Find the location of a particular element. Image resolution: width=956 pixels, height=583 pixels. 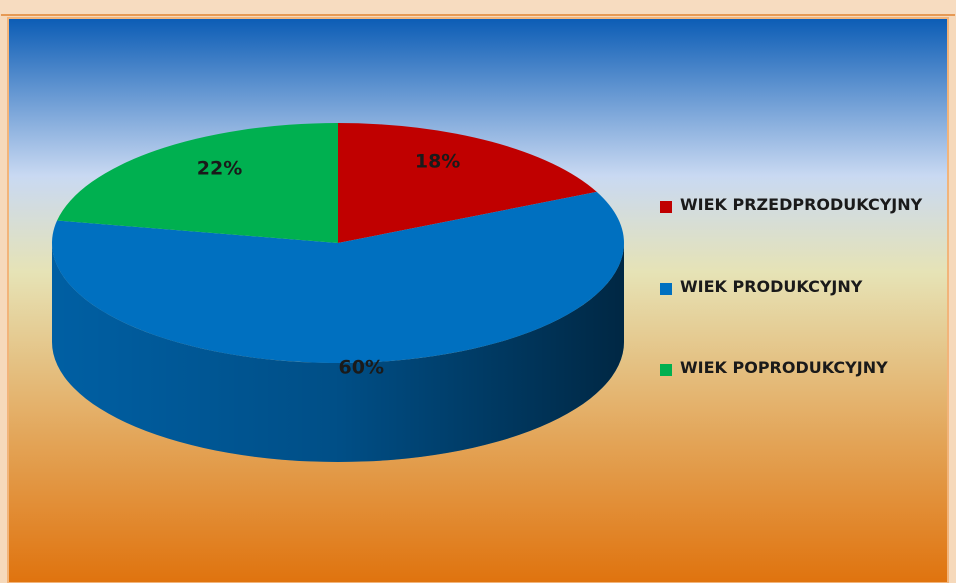

top-border is located at coordinates (478, 15).